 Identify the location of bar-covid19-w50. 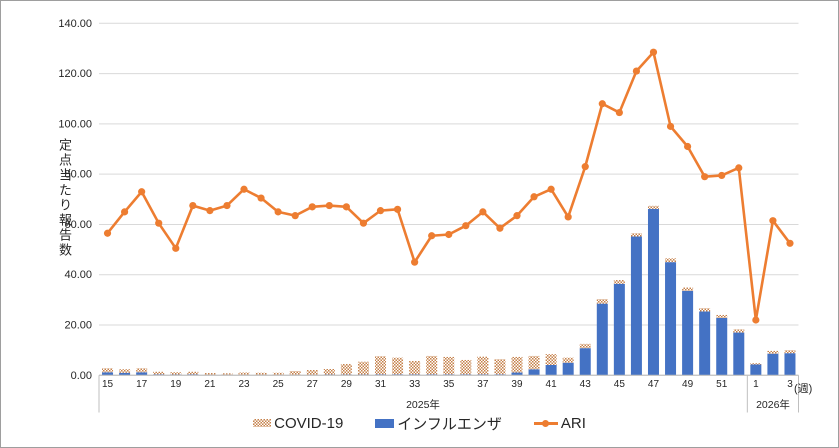
(705, 310).